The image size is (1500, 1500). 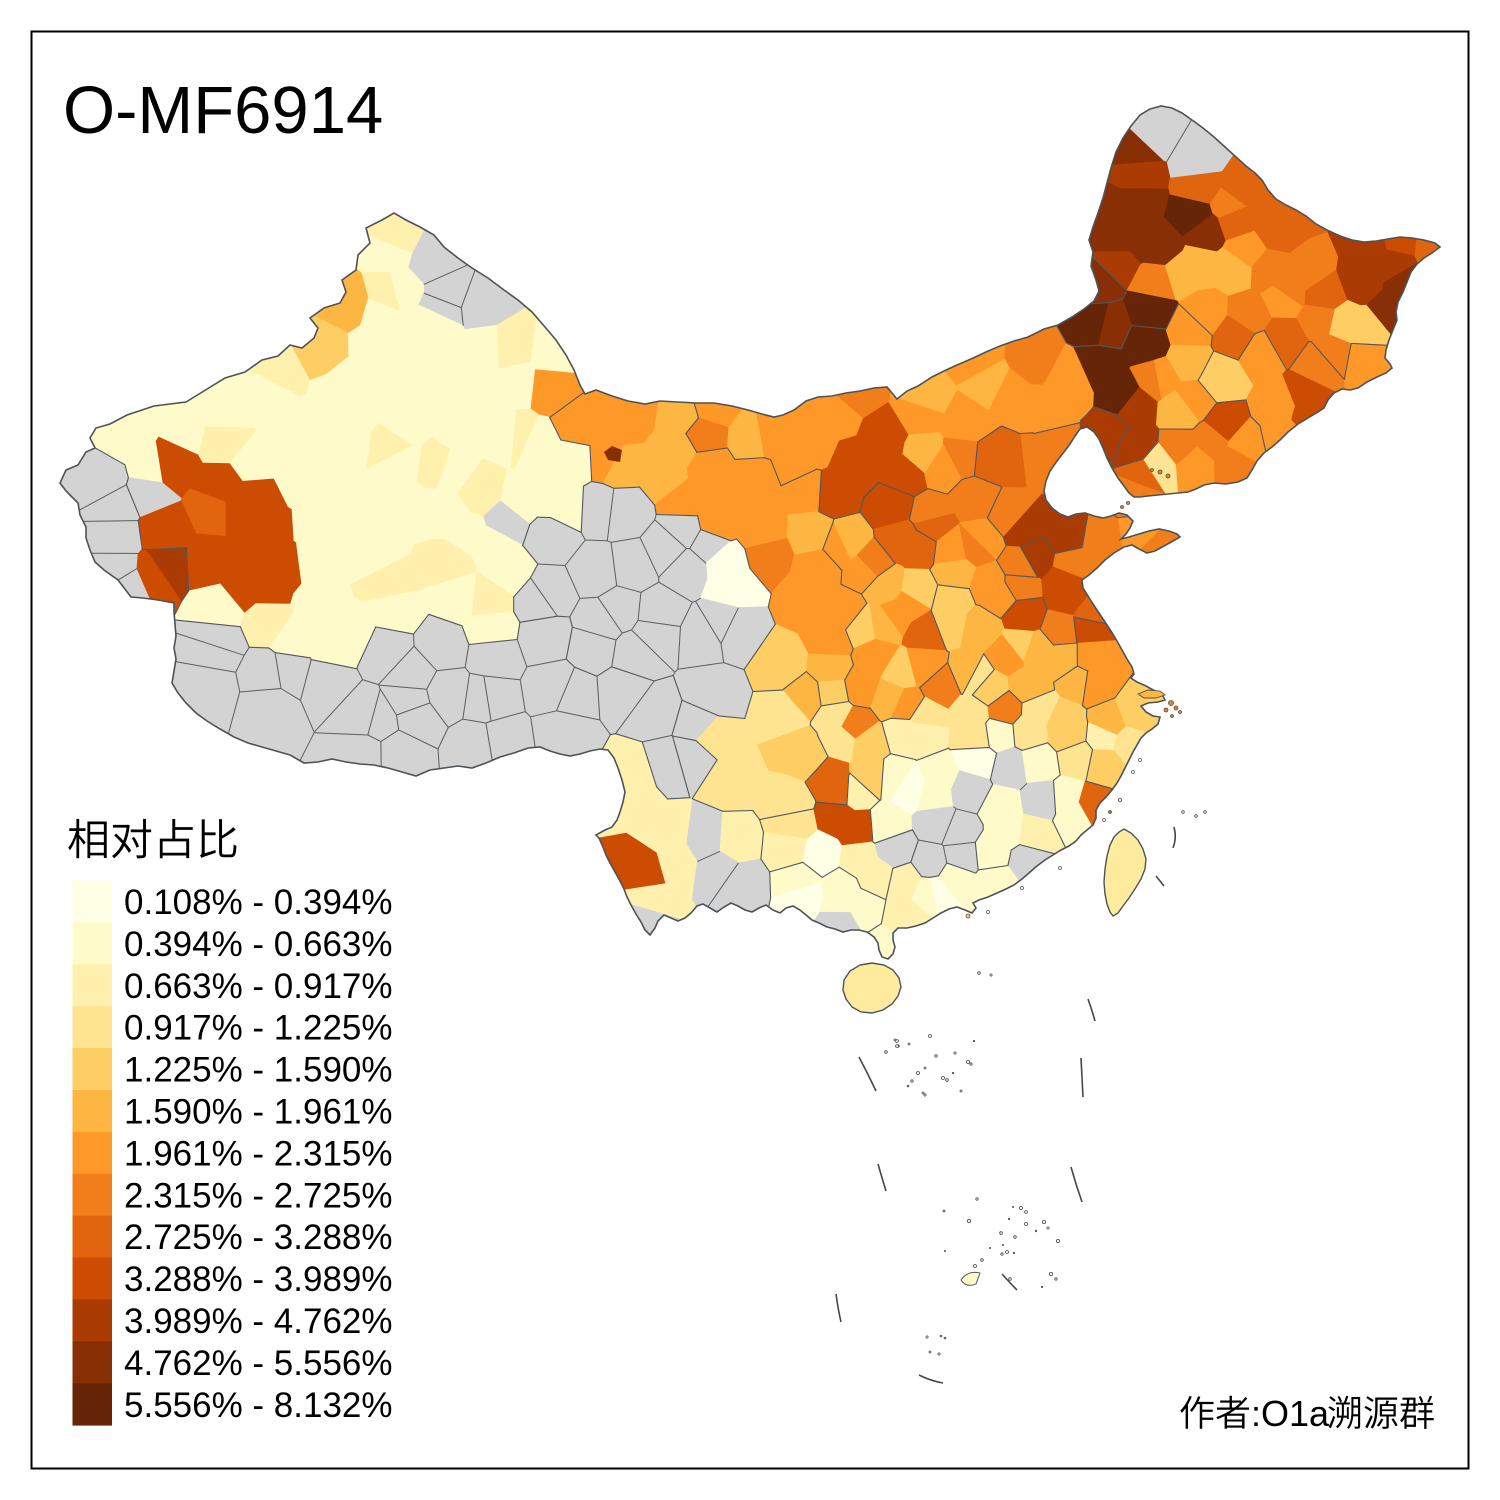 I want to click on svg-text: :O1a, so click(x=1290, y=1413).